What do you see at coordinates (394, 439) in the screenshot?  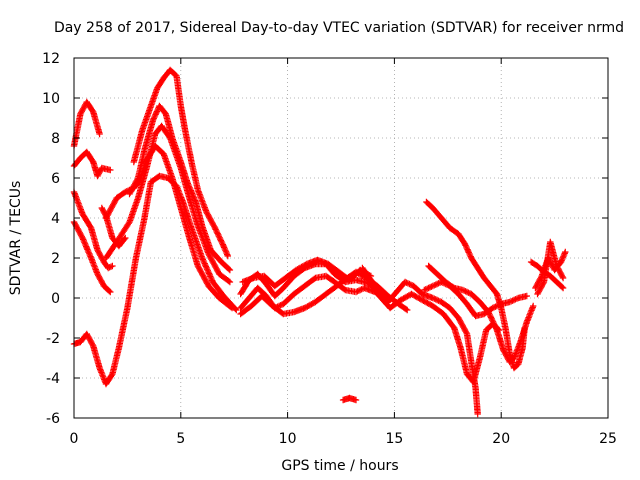 I see `x-tick-label: 15` at bounding box center [394, 439].